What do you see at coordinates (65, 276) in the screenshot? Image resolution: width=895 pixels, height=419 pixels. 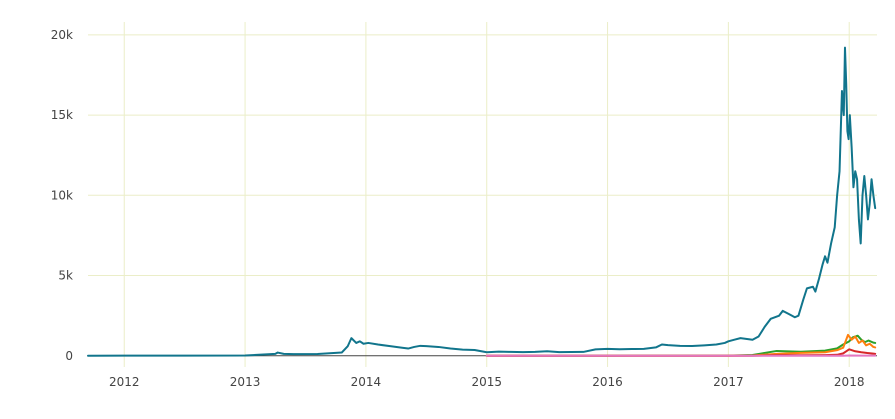 I see `y-tick-label: 5k` at bounding box center [65, 276].